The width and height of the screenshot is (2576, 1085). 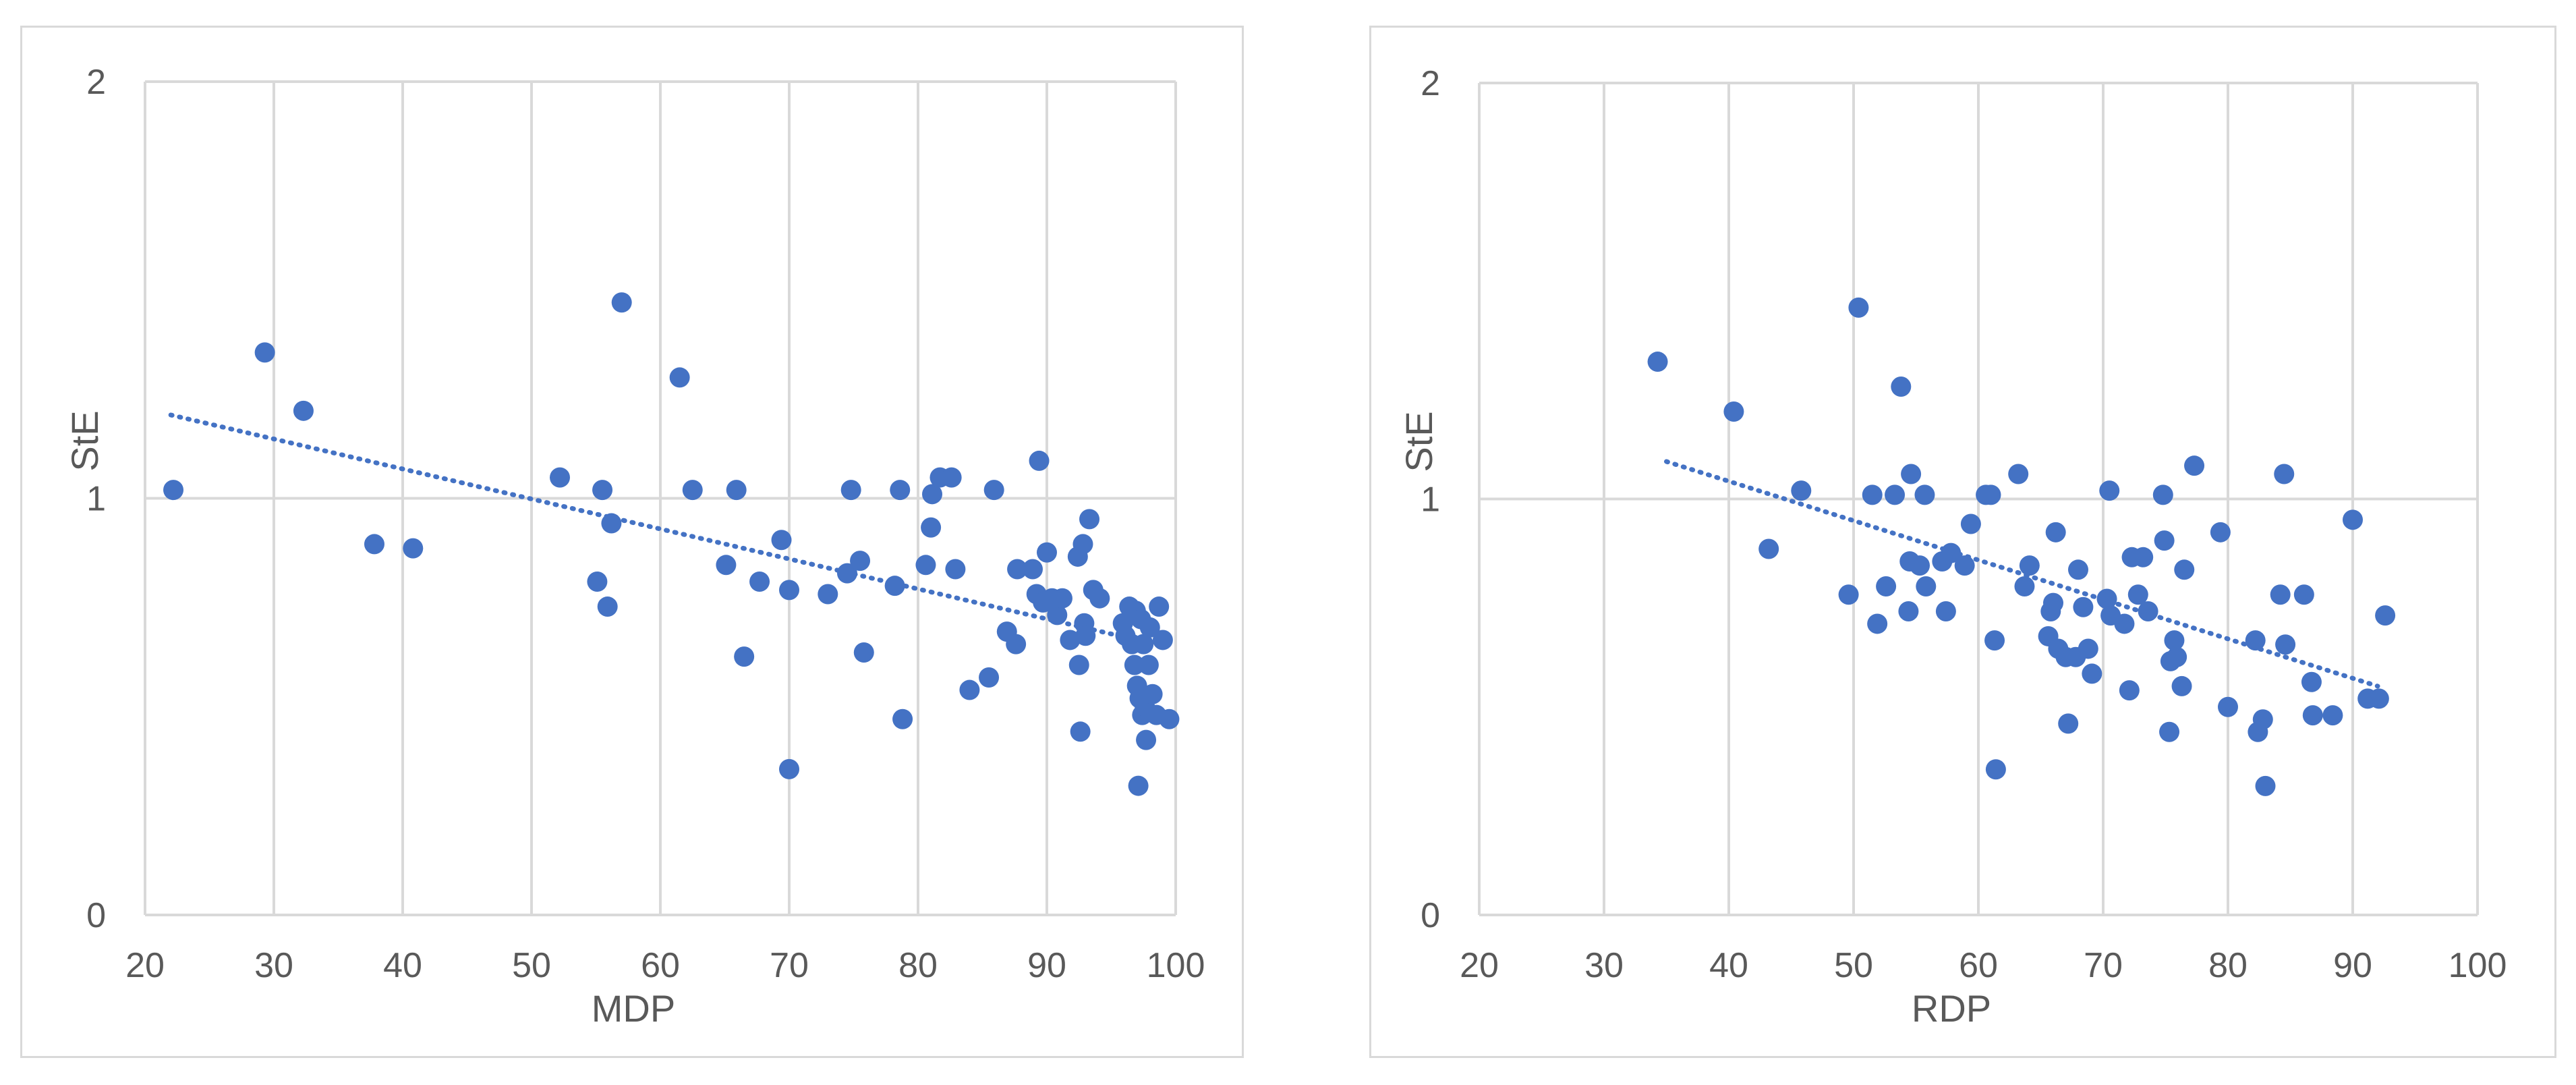 What do you see at coordinates (633, 1008) in the screenshot?
I see `x-axis-title: MDP` at bounding box center [633, 1008].